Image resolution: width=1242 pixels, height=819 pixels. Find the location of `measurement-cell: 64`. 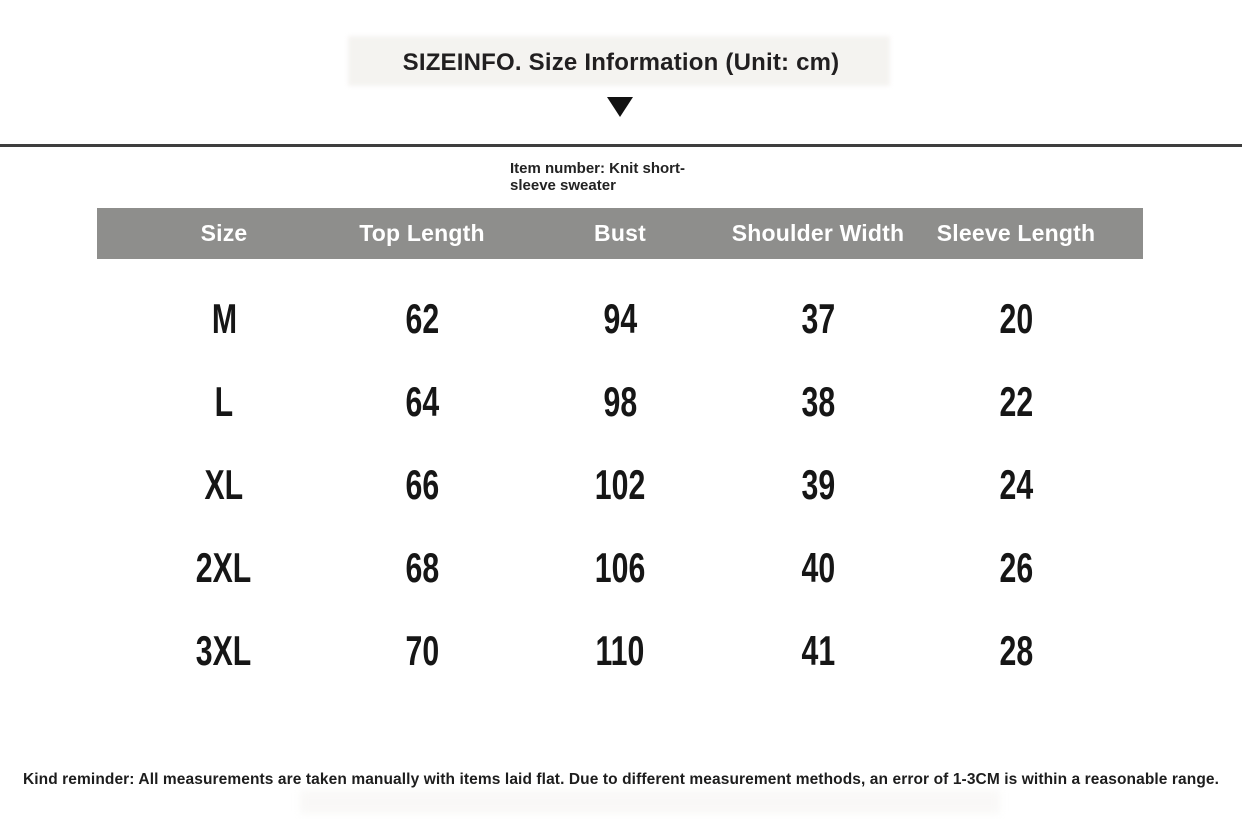

measurement-cell: 64 is located at coordinates (422, 401).